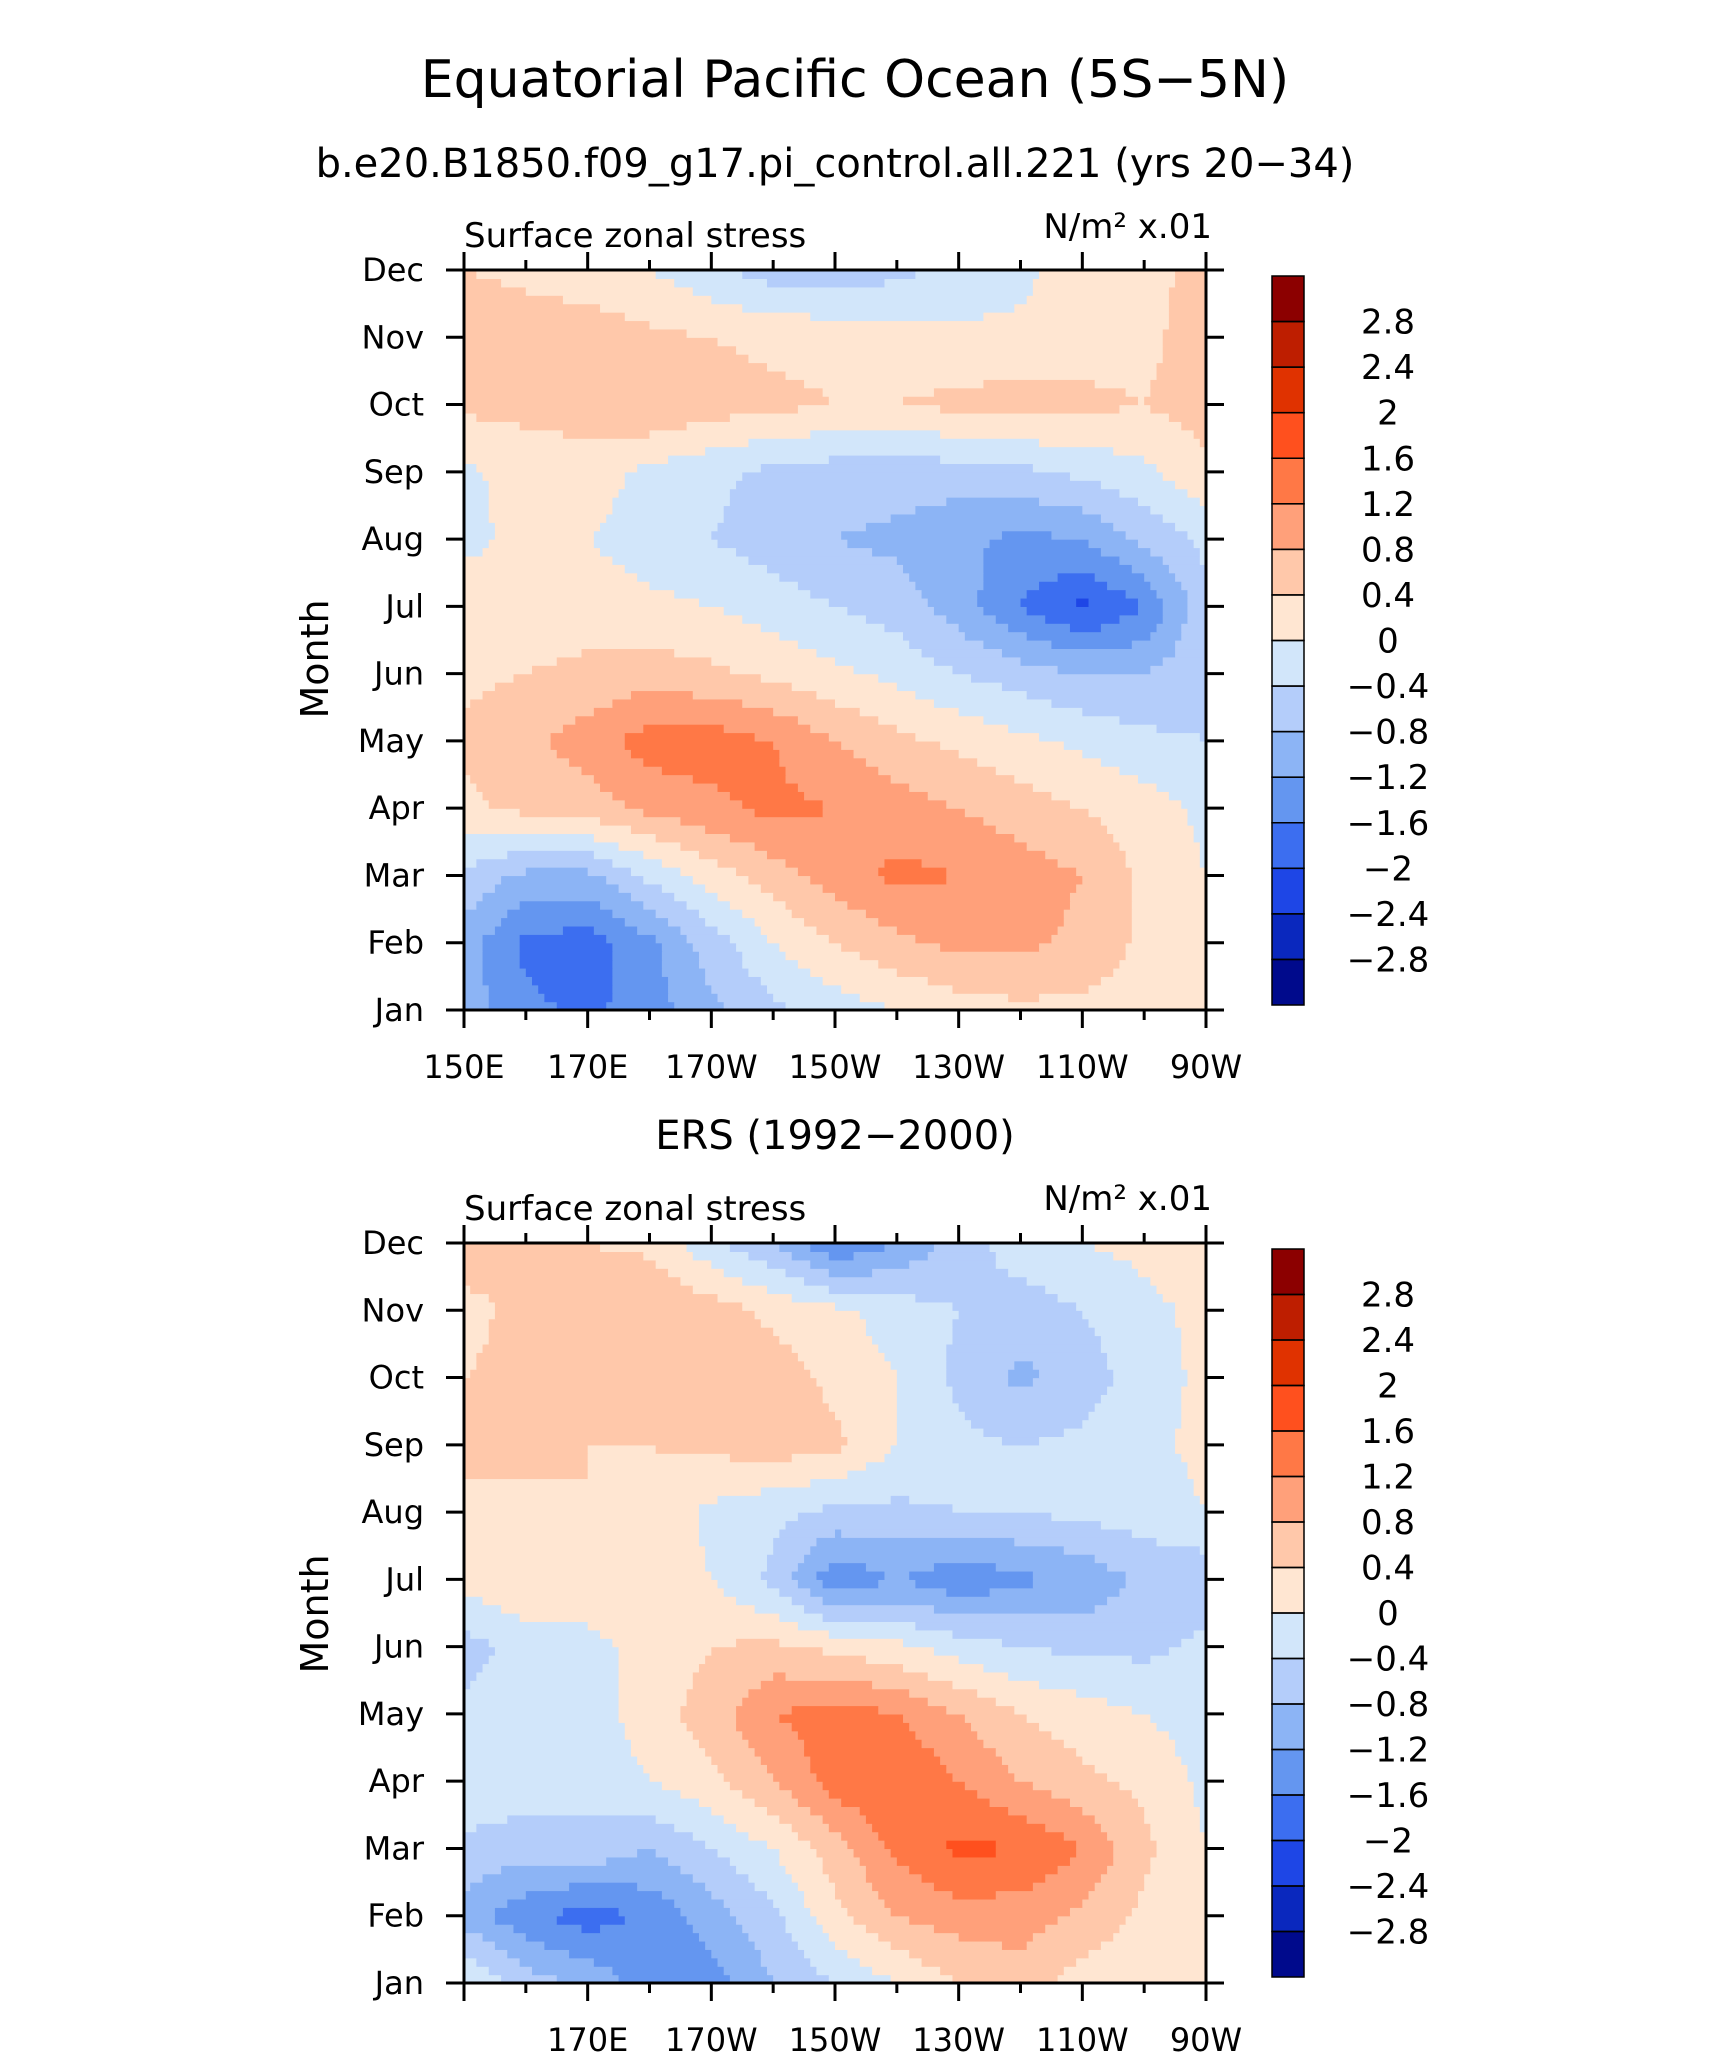 This screenshot has width=1710, height=2059. Describe the element at coordinates (1127, 1199) in the screenshot. I see `right-string: N/m² x.01` at that location.